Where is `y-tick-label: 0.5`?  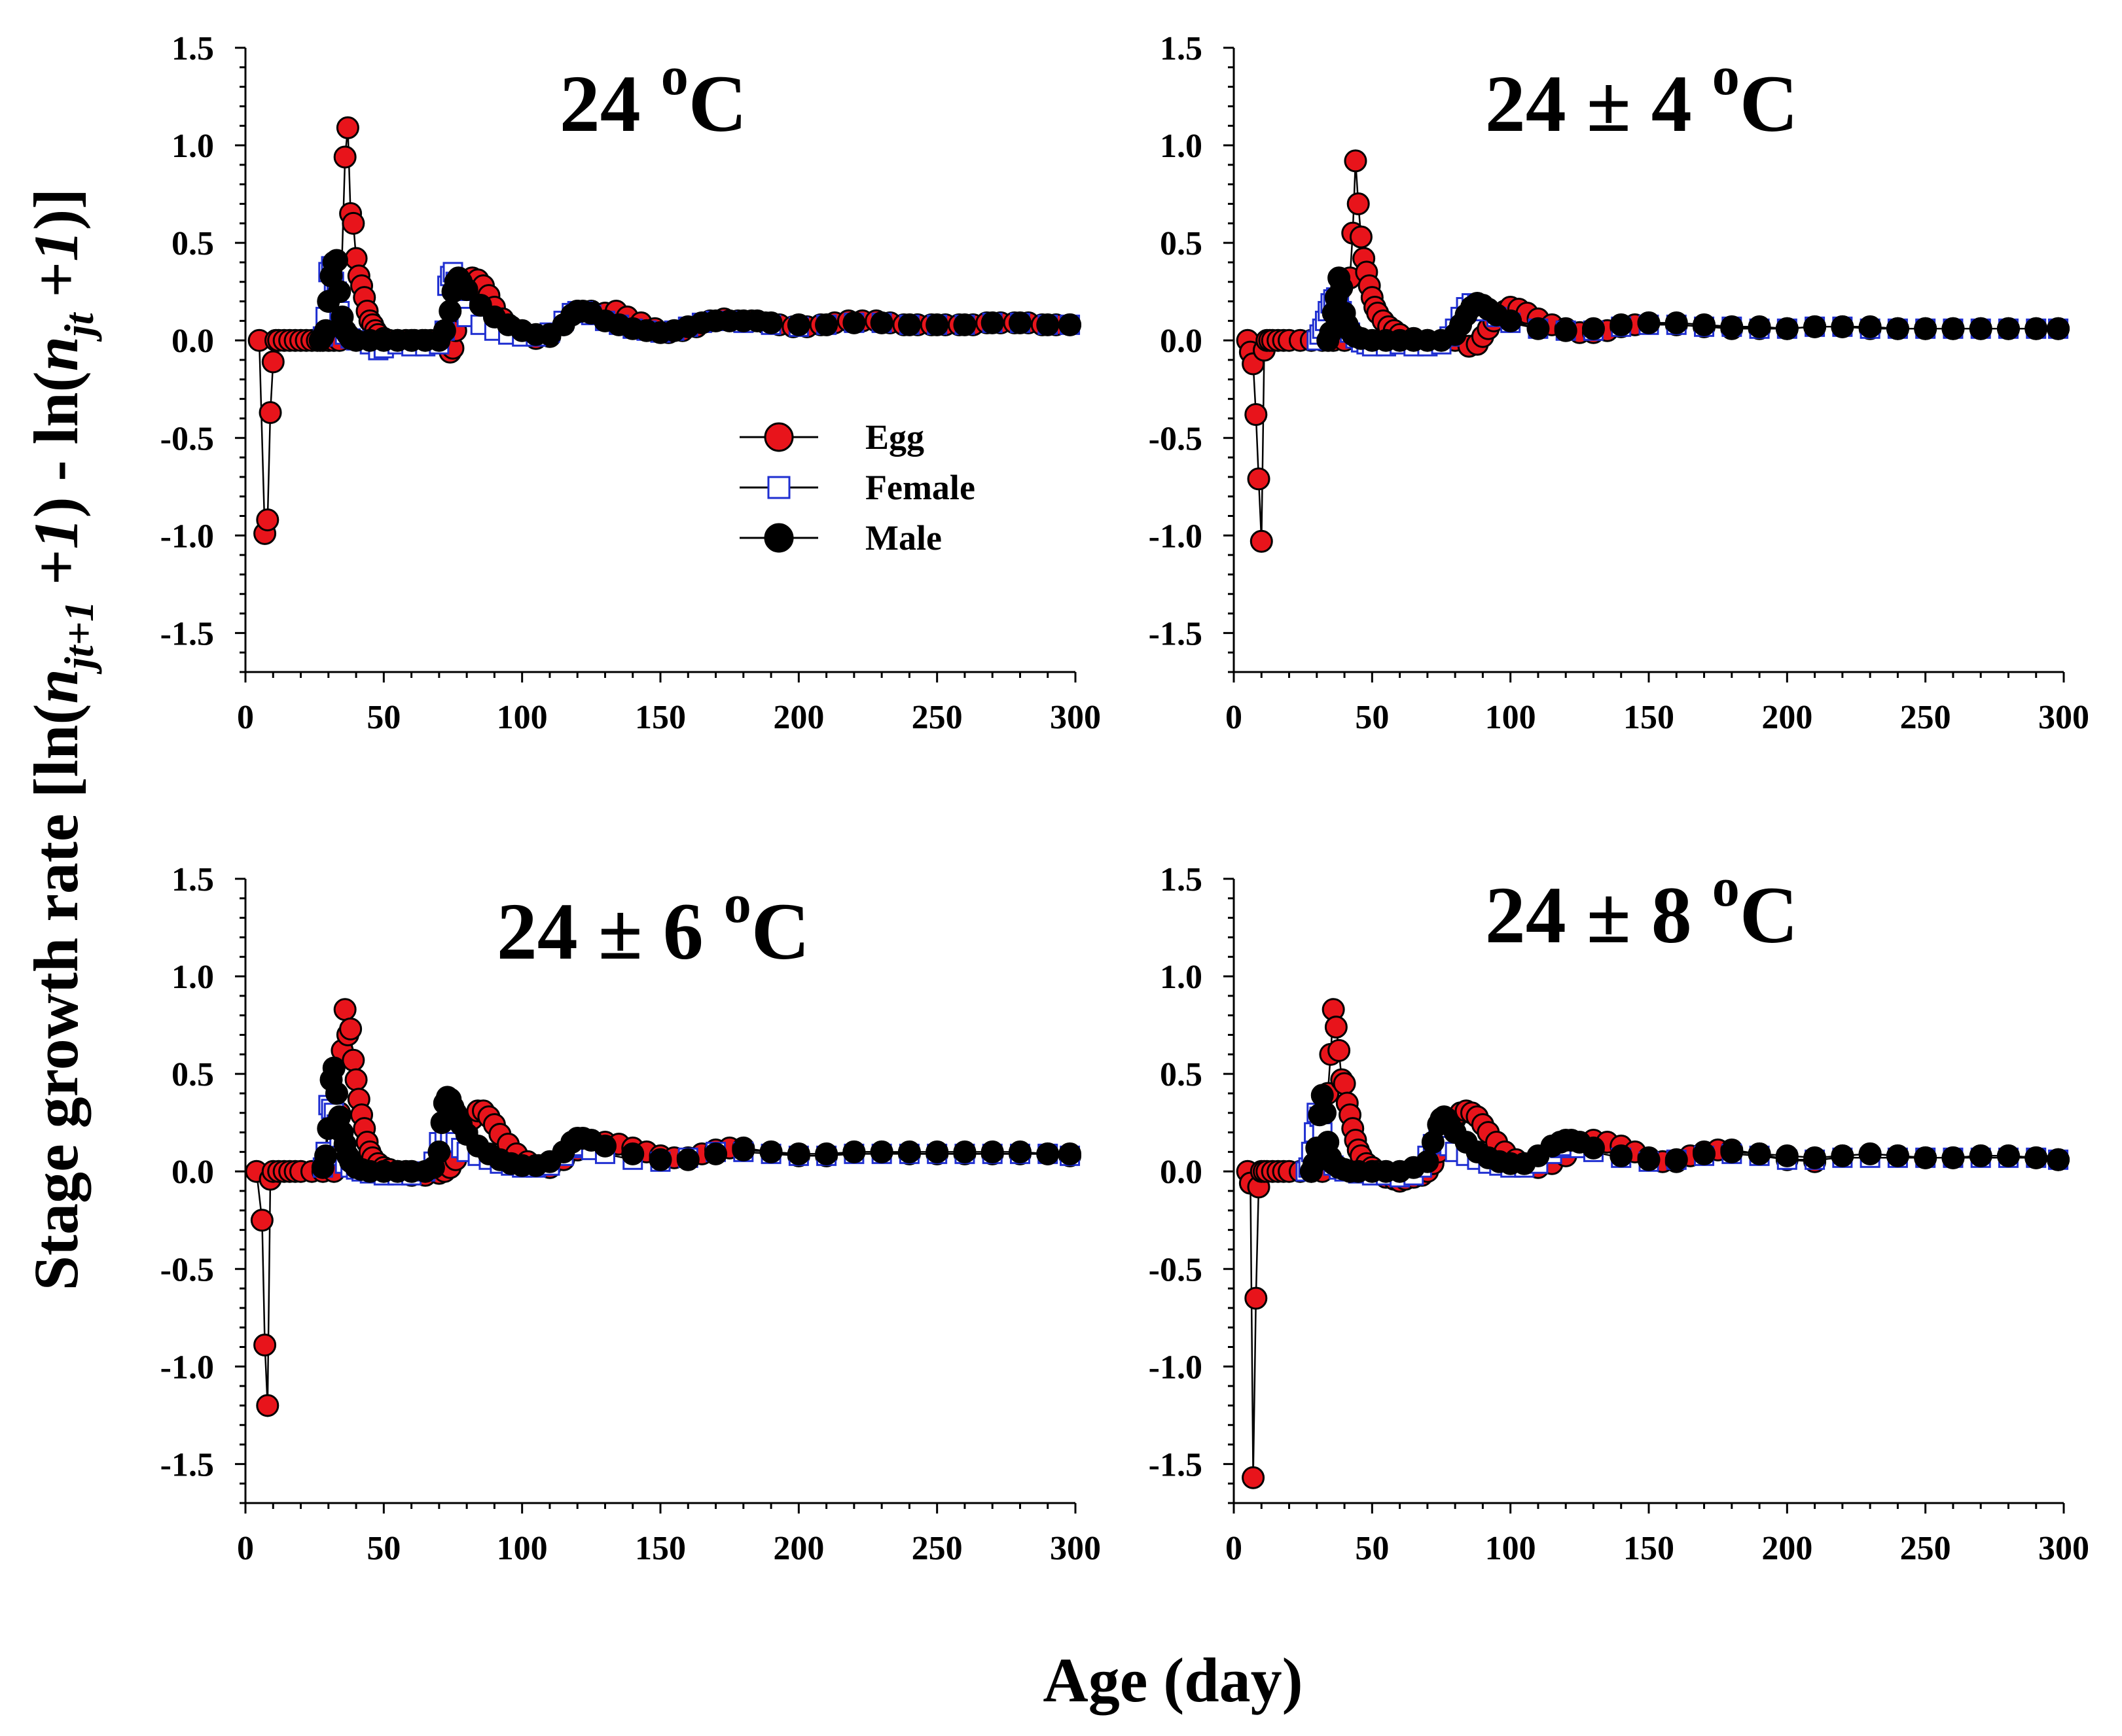
y-tick-label: 0.5 is located at coordinates (192, 1074).